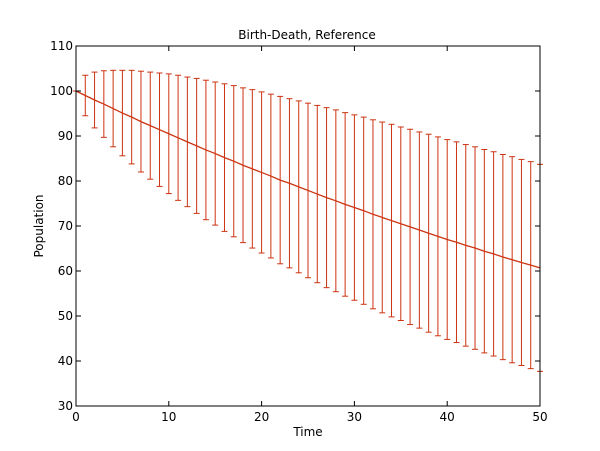 The image size is (600, 451). What do you see at coordinates (306, 35) in the screenshot?
I see `chart-title: Birth-Death, Reference` at bounding box center [306, 35].